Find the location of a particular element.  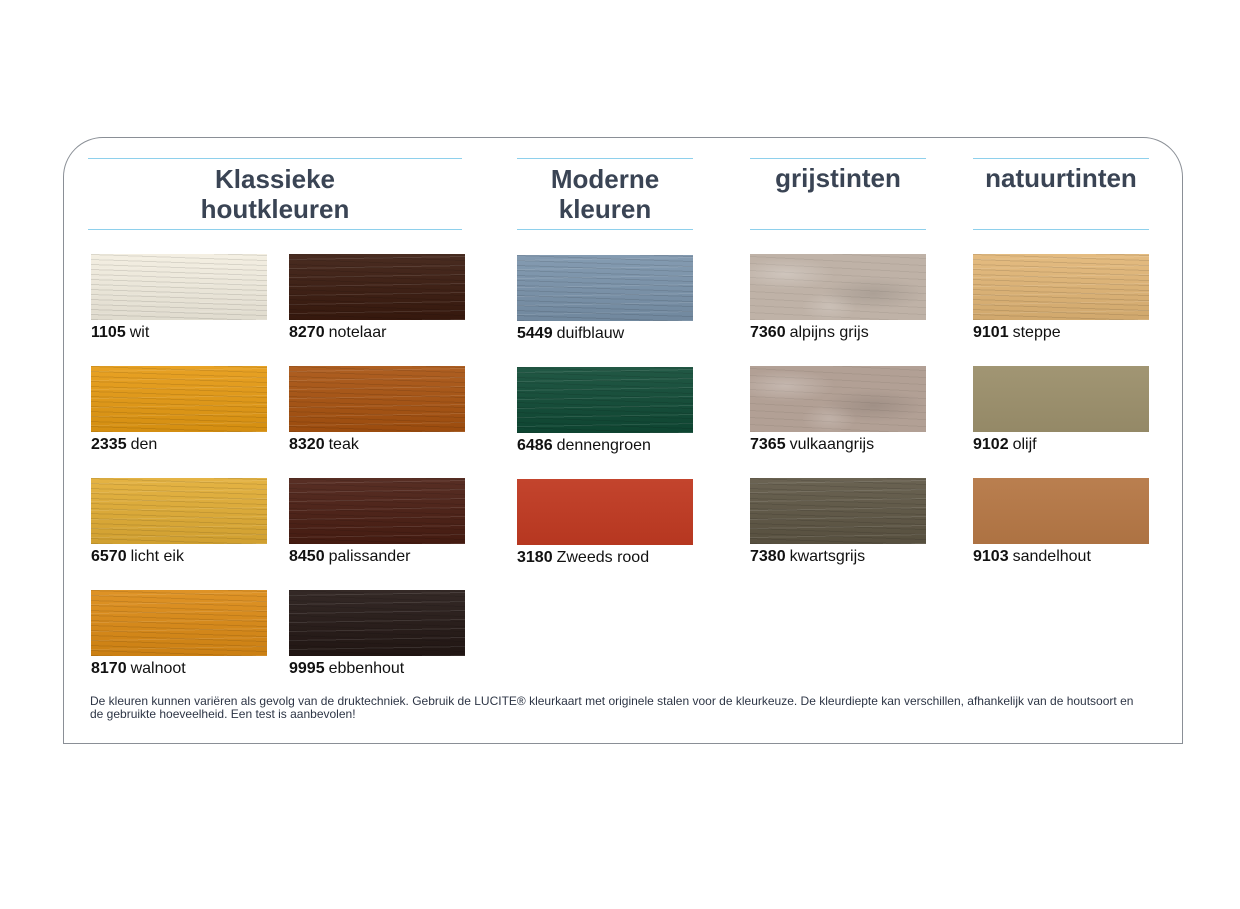

swatch-code: 9103 is located at coordinates (991, 556).